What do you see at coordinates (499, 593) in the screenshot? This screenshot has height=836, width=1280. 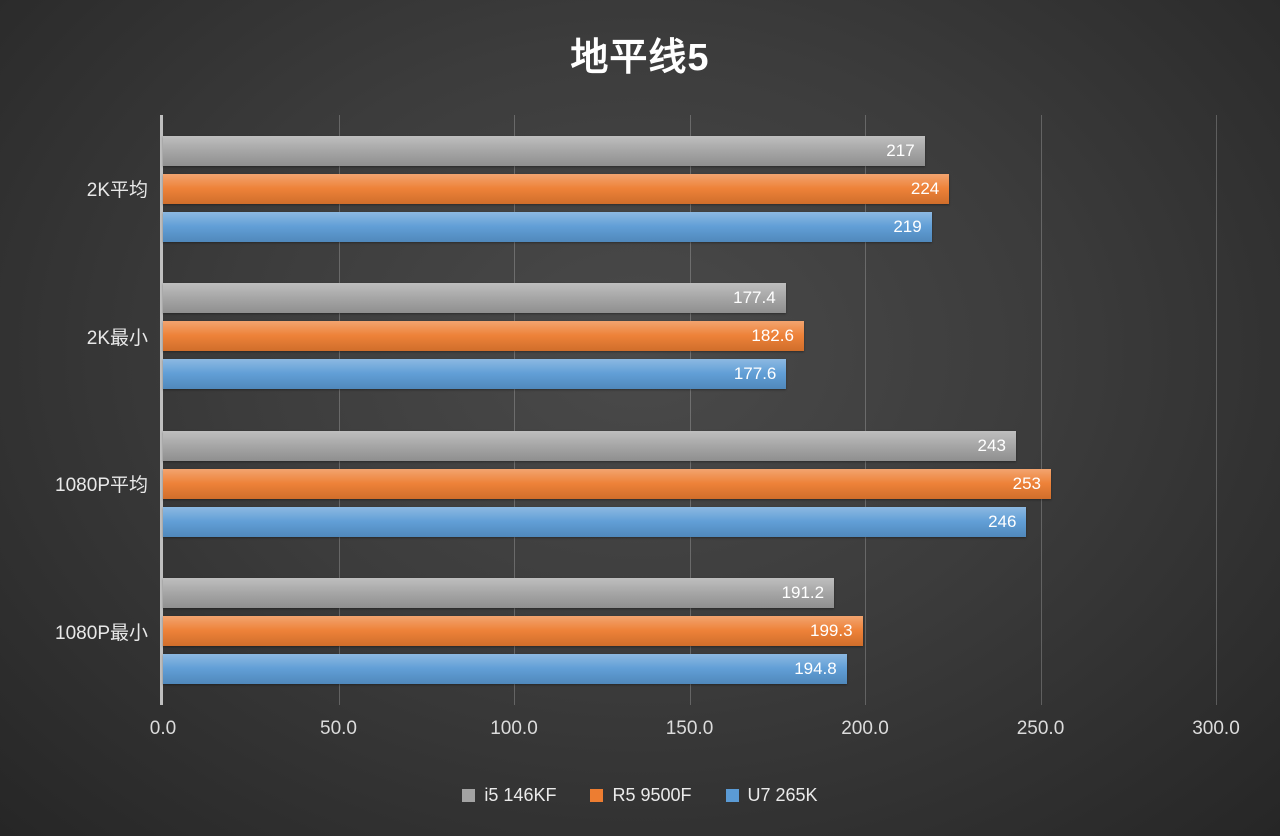 I see `bar: 191.2` at bounding box center [499, 593].